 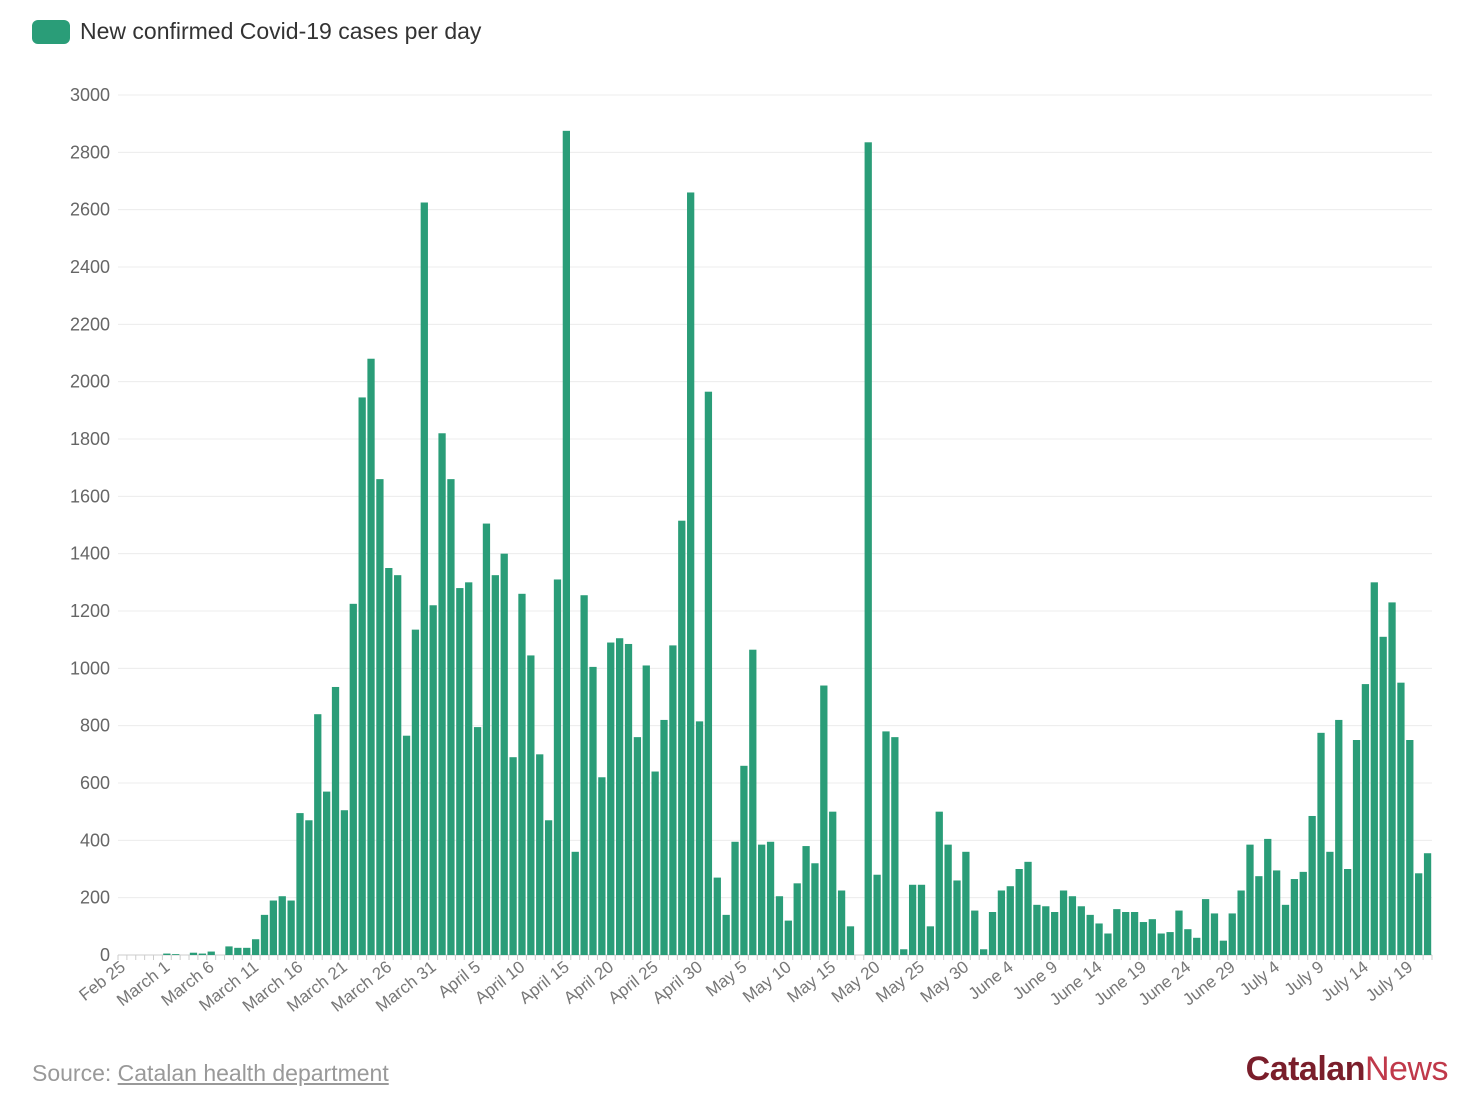 I want to click on source-link: Catalan health department, so click(x=253, y=1073).